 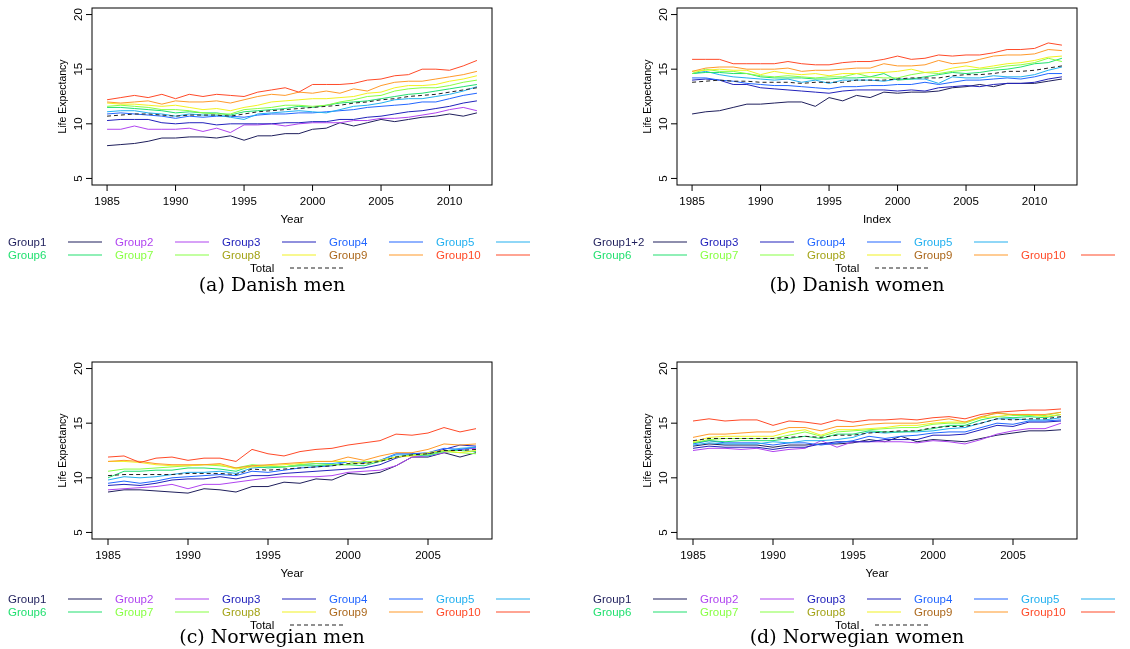 I want to click on legend-label: Group1+2, so click(x=619, y=242).